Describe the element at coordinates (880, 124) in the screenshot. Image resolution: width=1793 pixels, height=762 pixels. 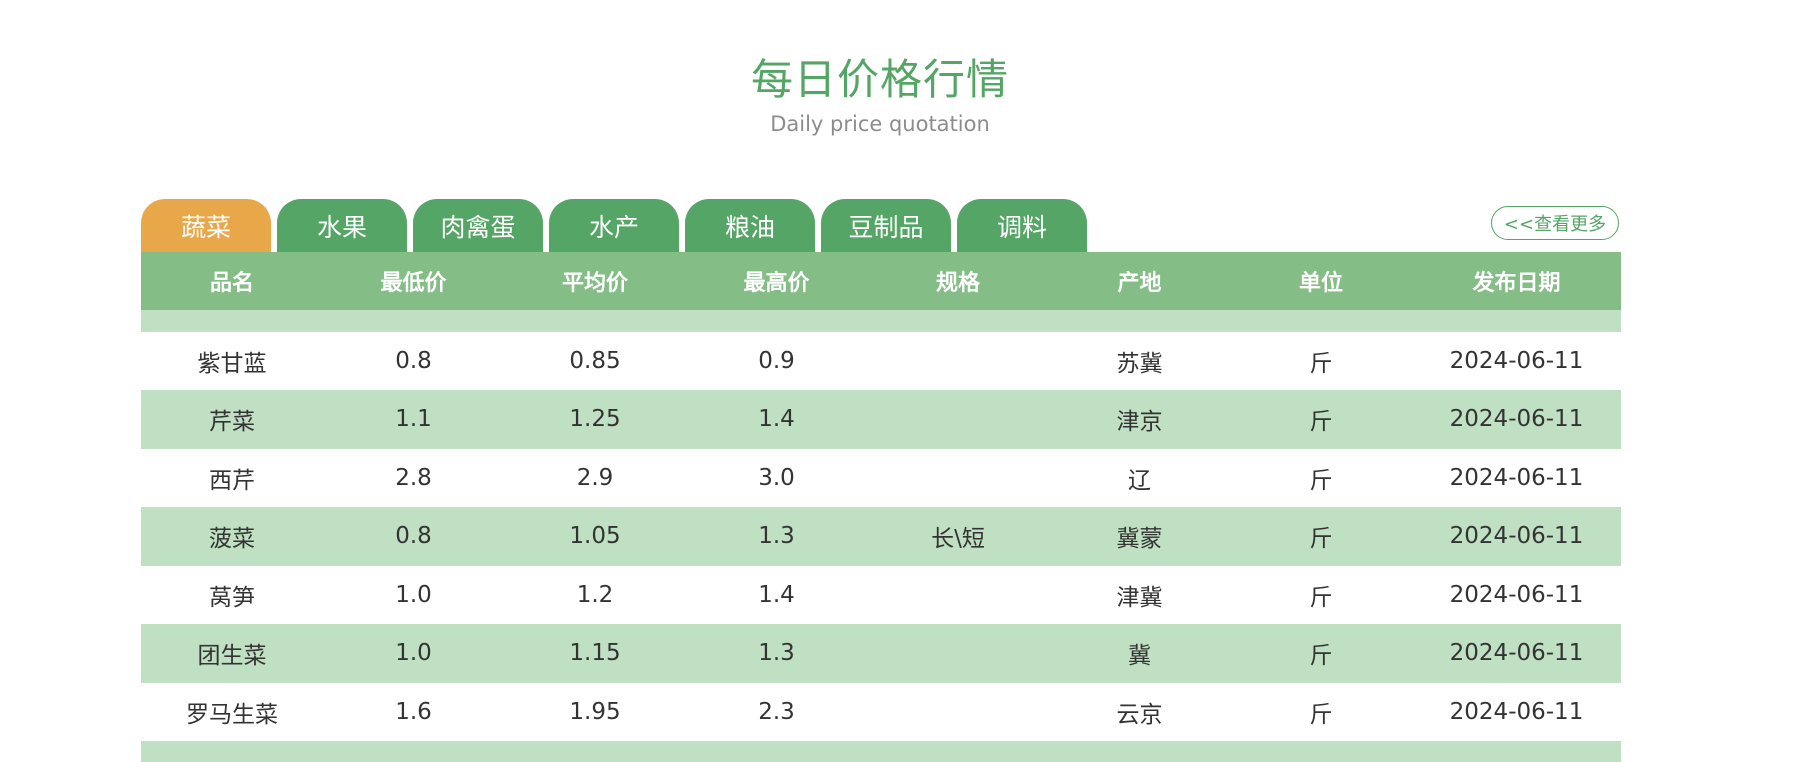
I see `page-subtitle: Daily price quotation` at that location.